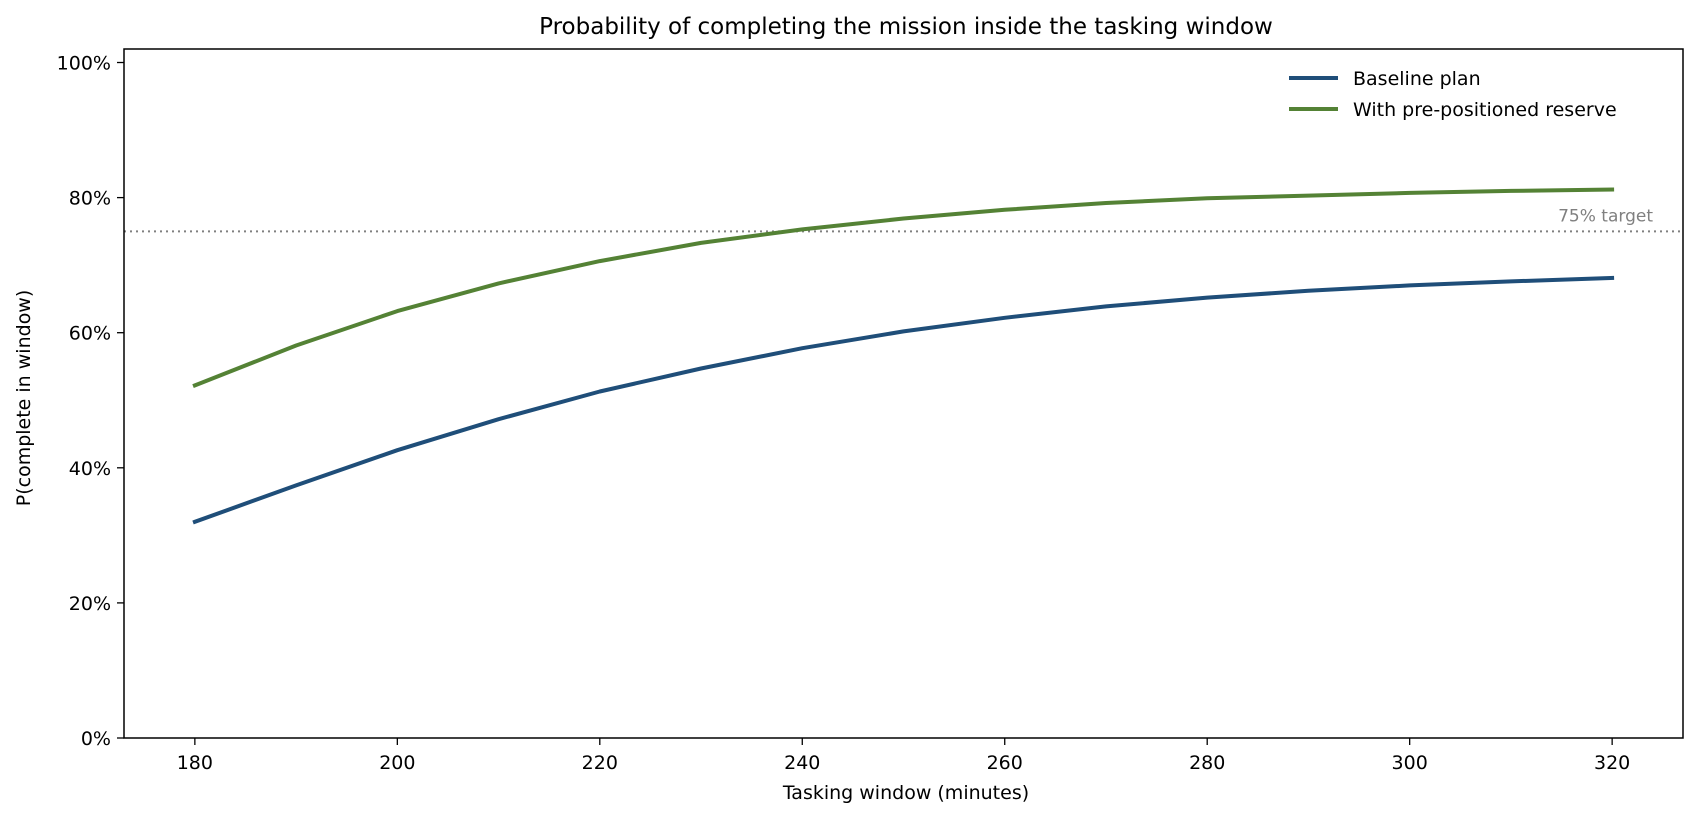  What do you see at coordinates (1417, 79) in the screenshot?
I see `legend-label-1: Baseline plan` at bounding box center [1417, 79].